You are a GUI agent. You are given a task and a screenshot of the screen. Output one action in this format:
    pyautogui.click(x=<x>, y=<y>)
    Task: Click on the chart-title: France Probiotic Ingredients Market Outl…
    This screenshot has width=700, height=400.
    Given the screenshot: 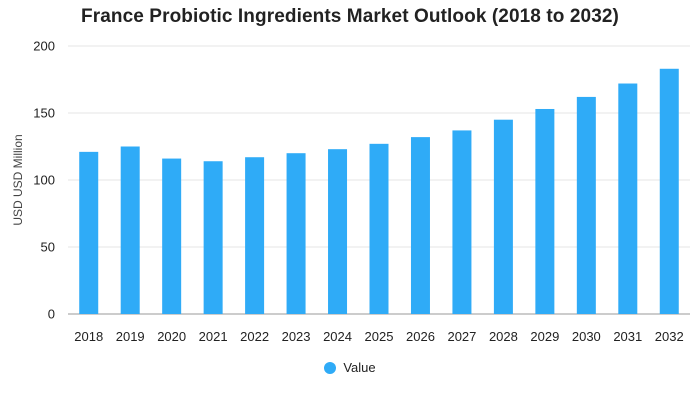 What is the action you would take?
    pyautogui.click(x=350, y=16)
    